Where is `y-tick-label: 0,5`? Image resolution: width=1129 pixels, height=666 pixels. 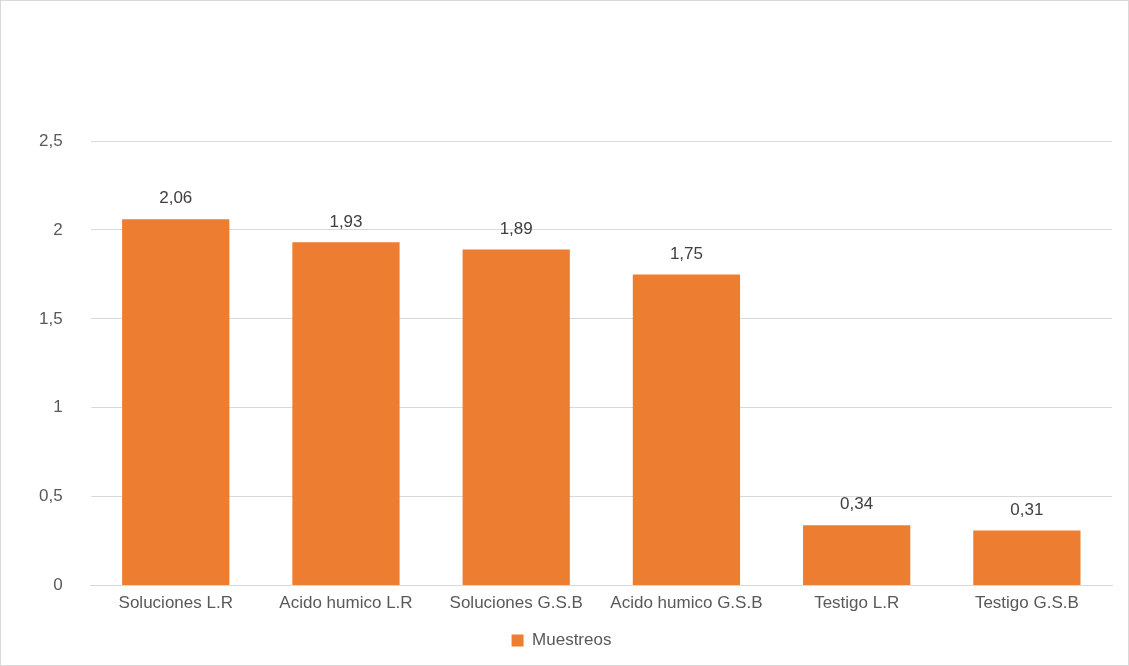 y-tick-label: 0,5 is located at coordinates (50, 496).